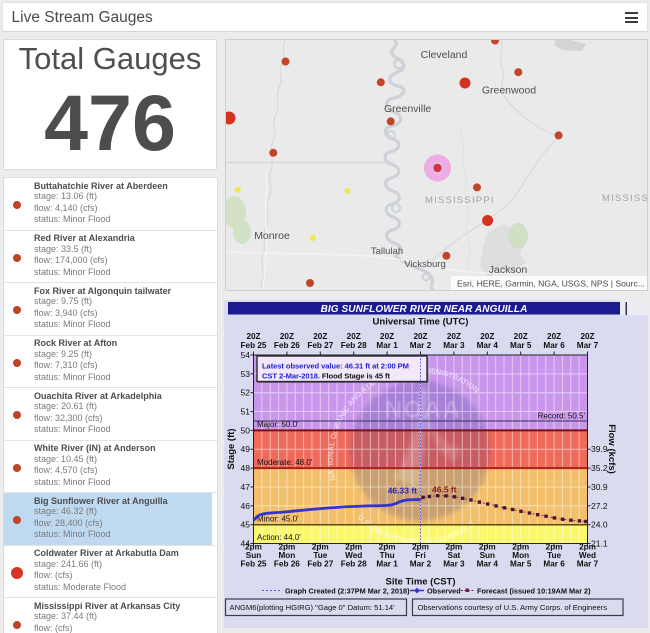 The height and width of the screenshot is (633, 650). I want to click on svg-text: Action: 44.0', so click(279, 537).